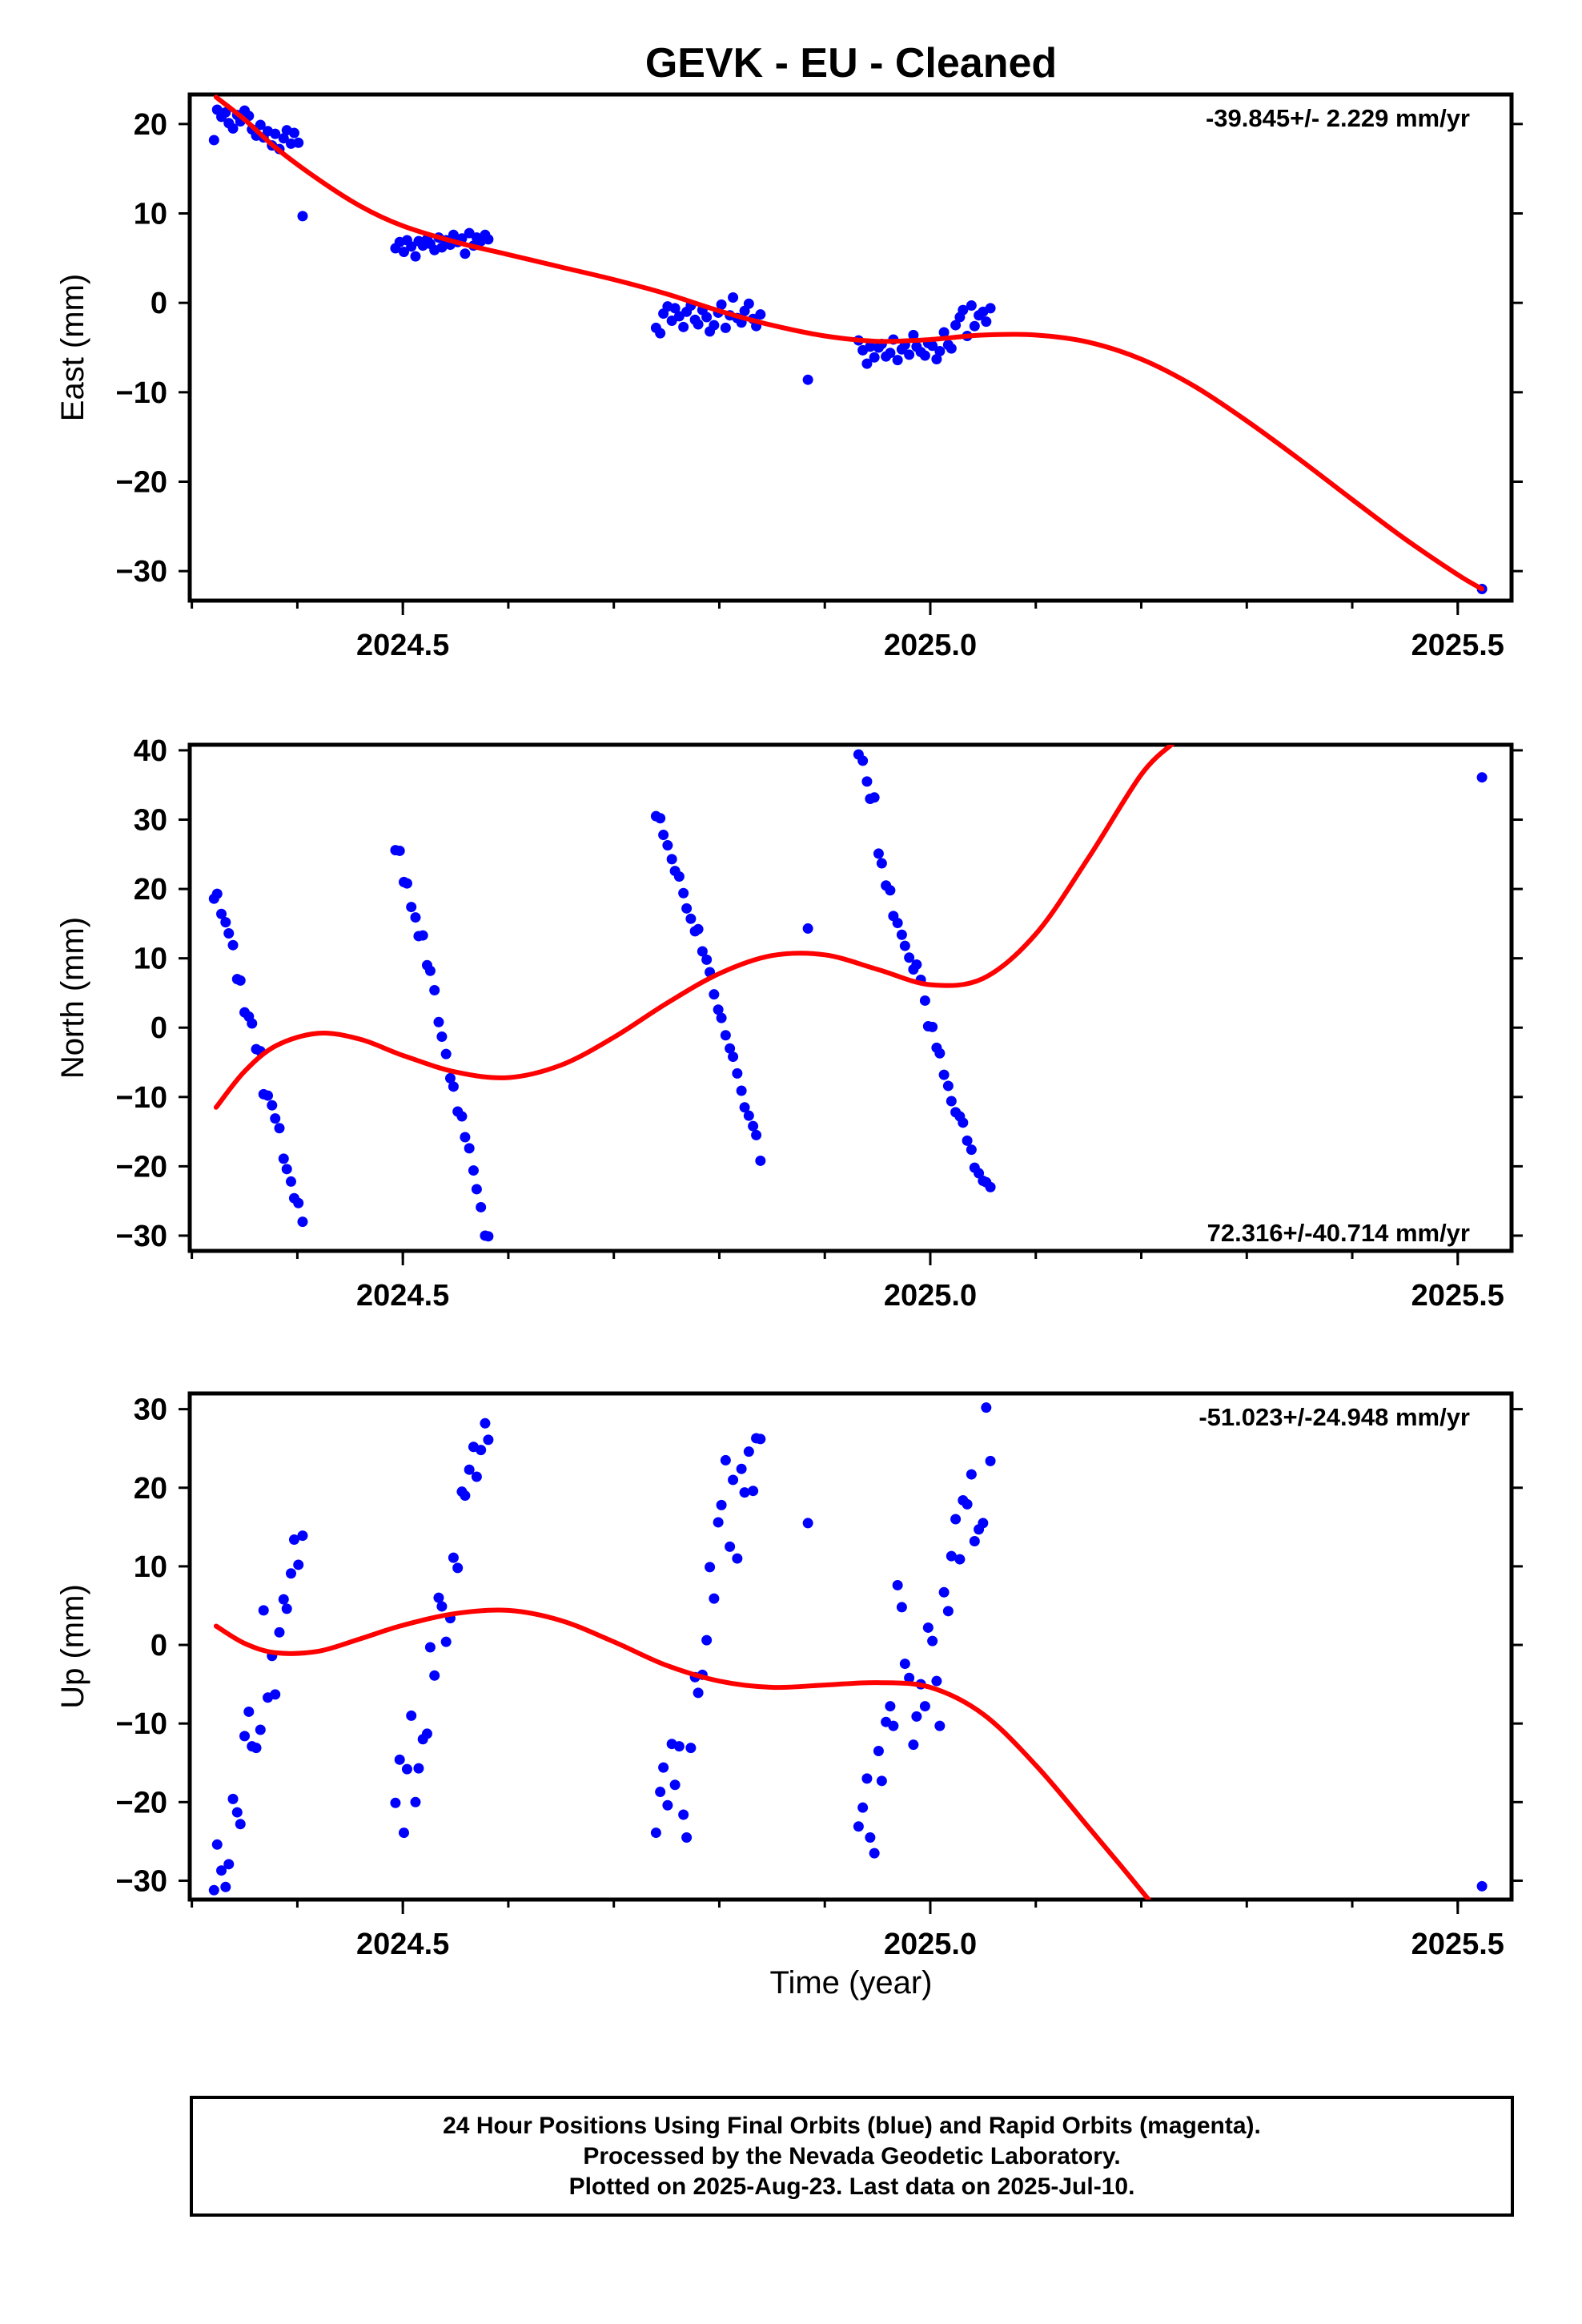  What do you see at coordinates (72, 998) in the screenshot?
I see `north-y-axis-label: North (mm)` at bounding box center [72, 998].